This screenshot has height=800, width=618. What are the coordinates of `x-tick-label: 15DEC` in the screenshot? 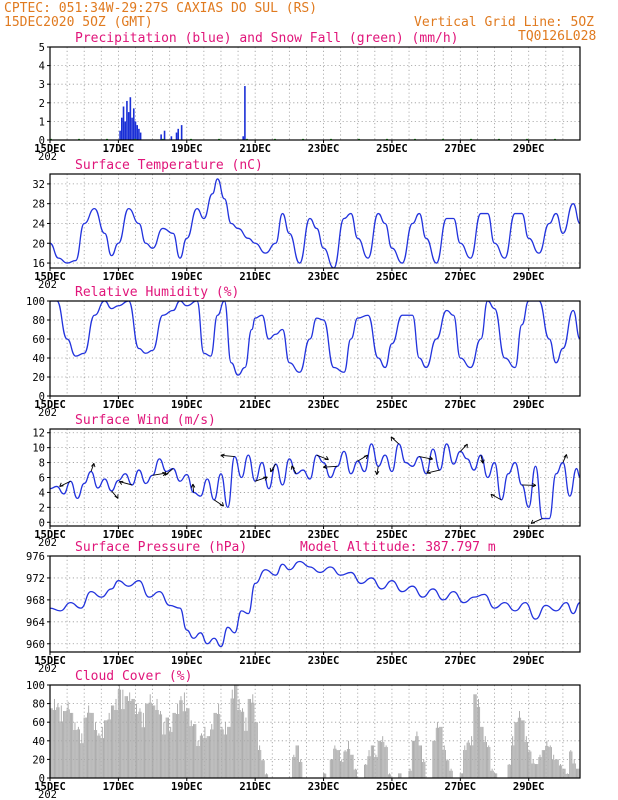 It's located at (50, 661).